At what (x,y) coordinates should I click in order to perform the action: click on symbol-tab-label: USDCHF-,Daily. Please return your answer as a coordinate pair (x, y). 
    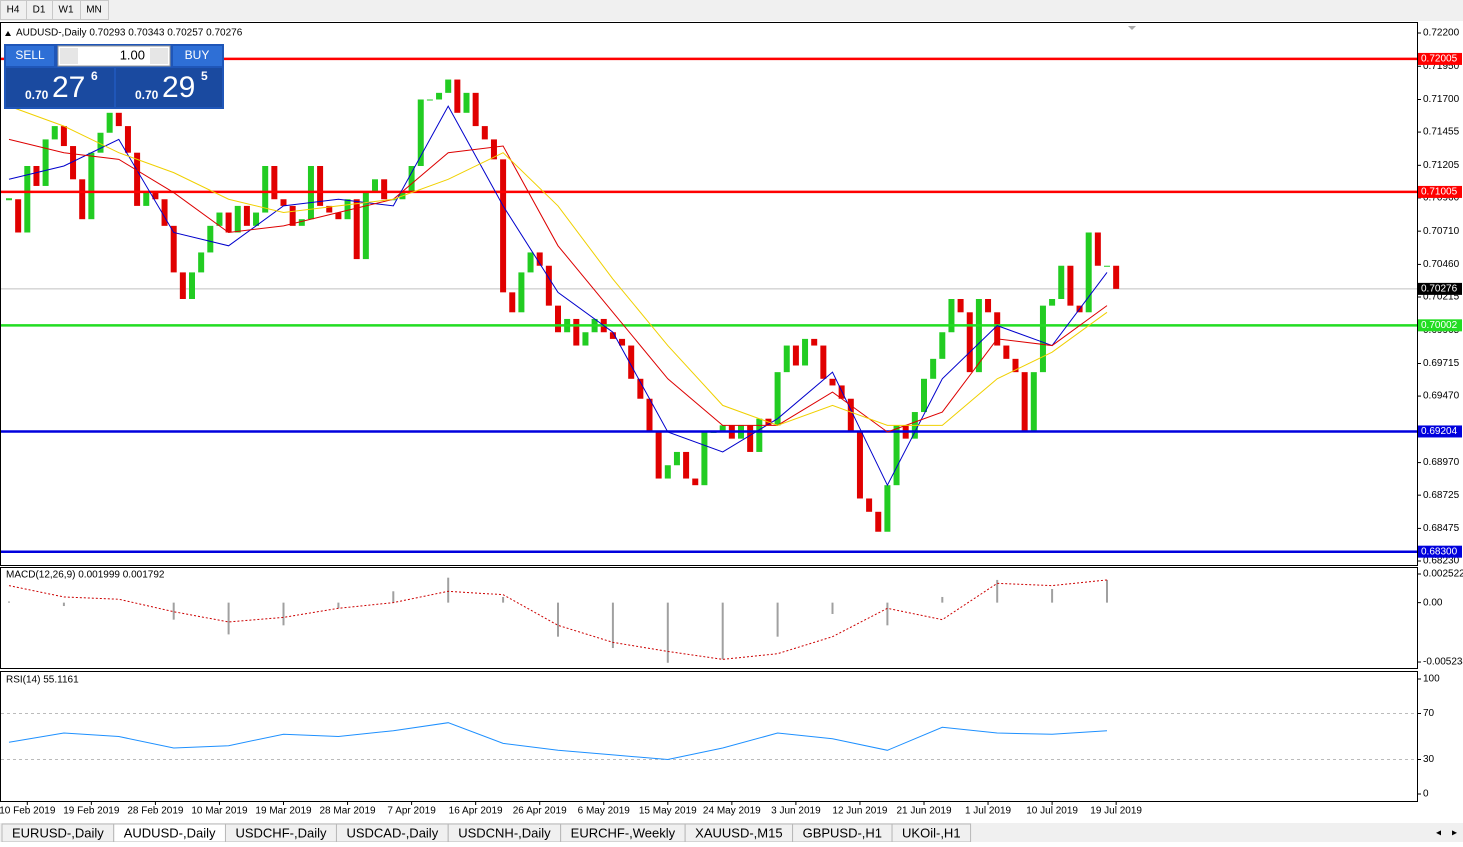
    Looking at the image, I should click on (281, 832).